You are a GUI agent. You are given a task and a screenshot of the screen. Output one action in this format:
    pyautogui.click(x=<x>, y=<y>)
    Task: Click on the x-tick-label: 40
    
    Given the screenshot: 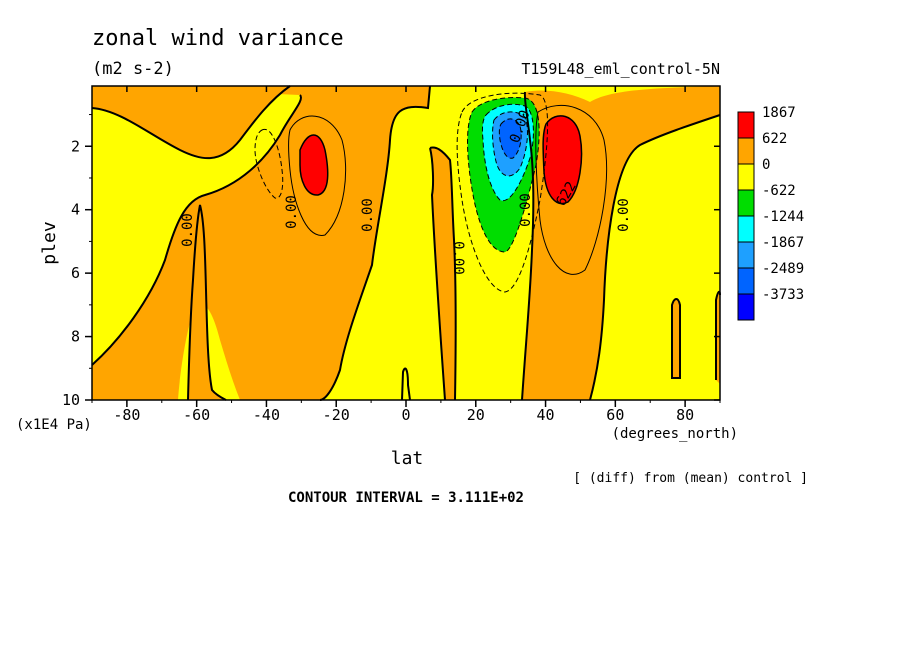 What is the action you would take?
    pyautogui.click(x=546, y=415)
    